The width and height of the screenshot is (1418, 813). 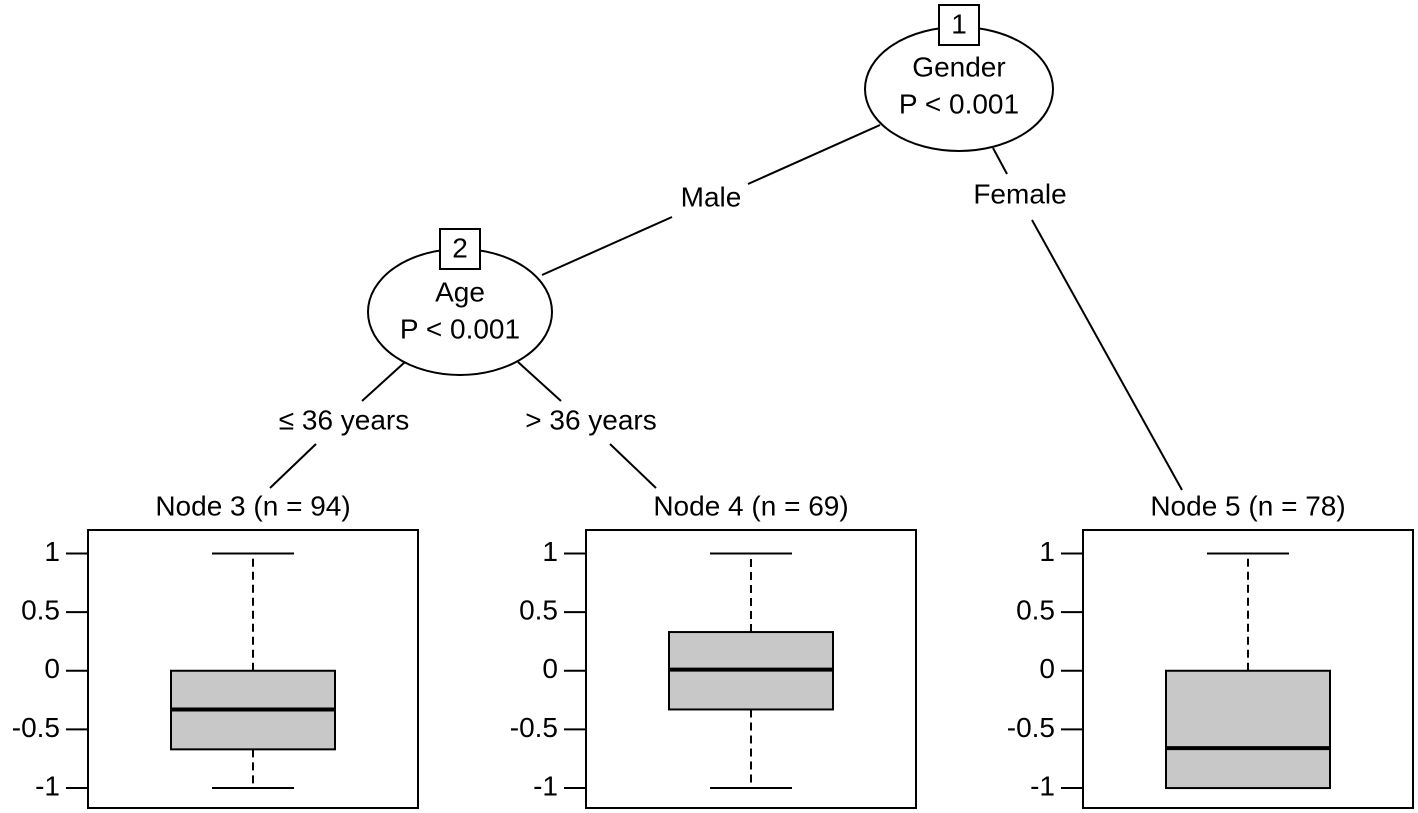 What do you see at coordinates (711, 196) in the screenshot?
I see `edge-label: Male` at bounding box center [711, 196].